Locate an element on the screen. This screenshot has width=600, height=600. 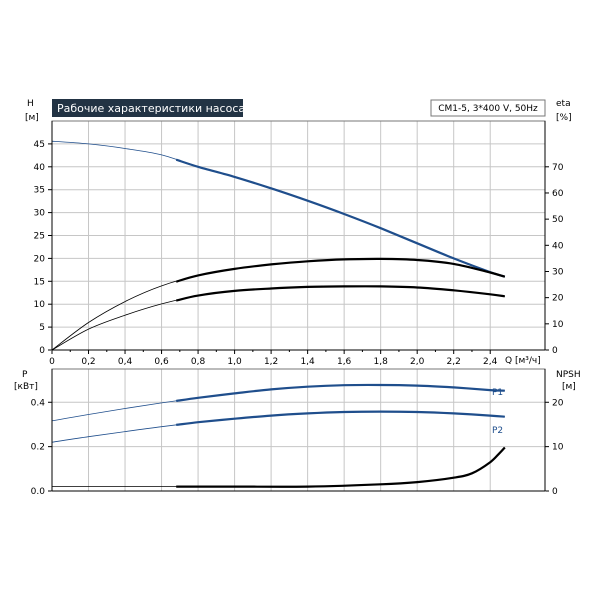
y-left-tick-label: 0.4 is located at coordinates (38, 403).